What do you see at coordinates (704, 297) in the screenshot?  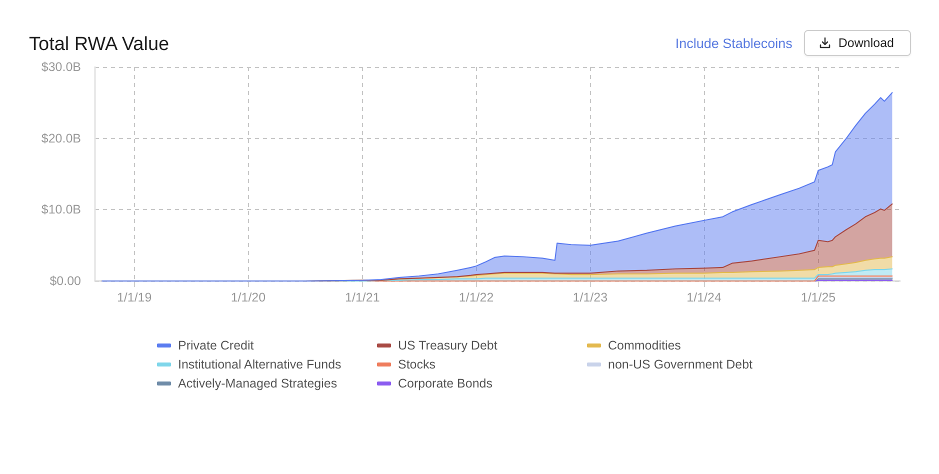 I see `x-tick-label: 1/1/24` at bounding box center [704, 297].